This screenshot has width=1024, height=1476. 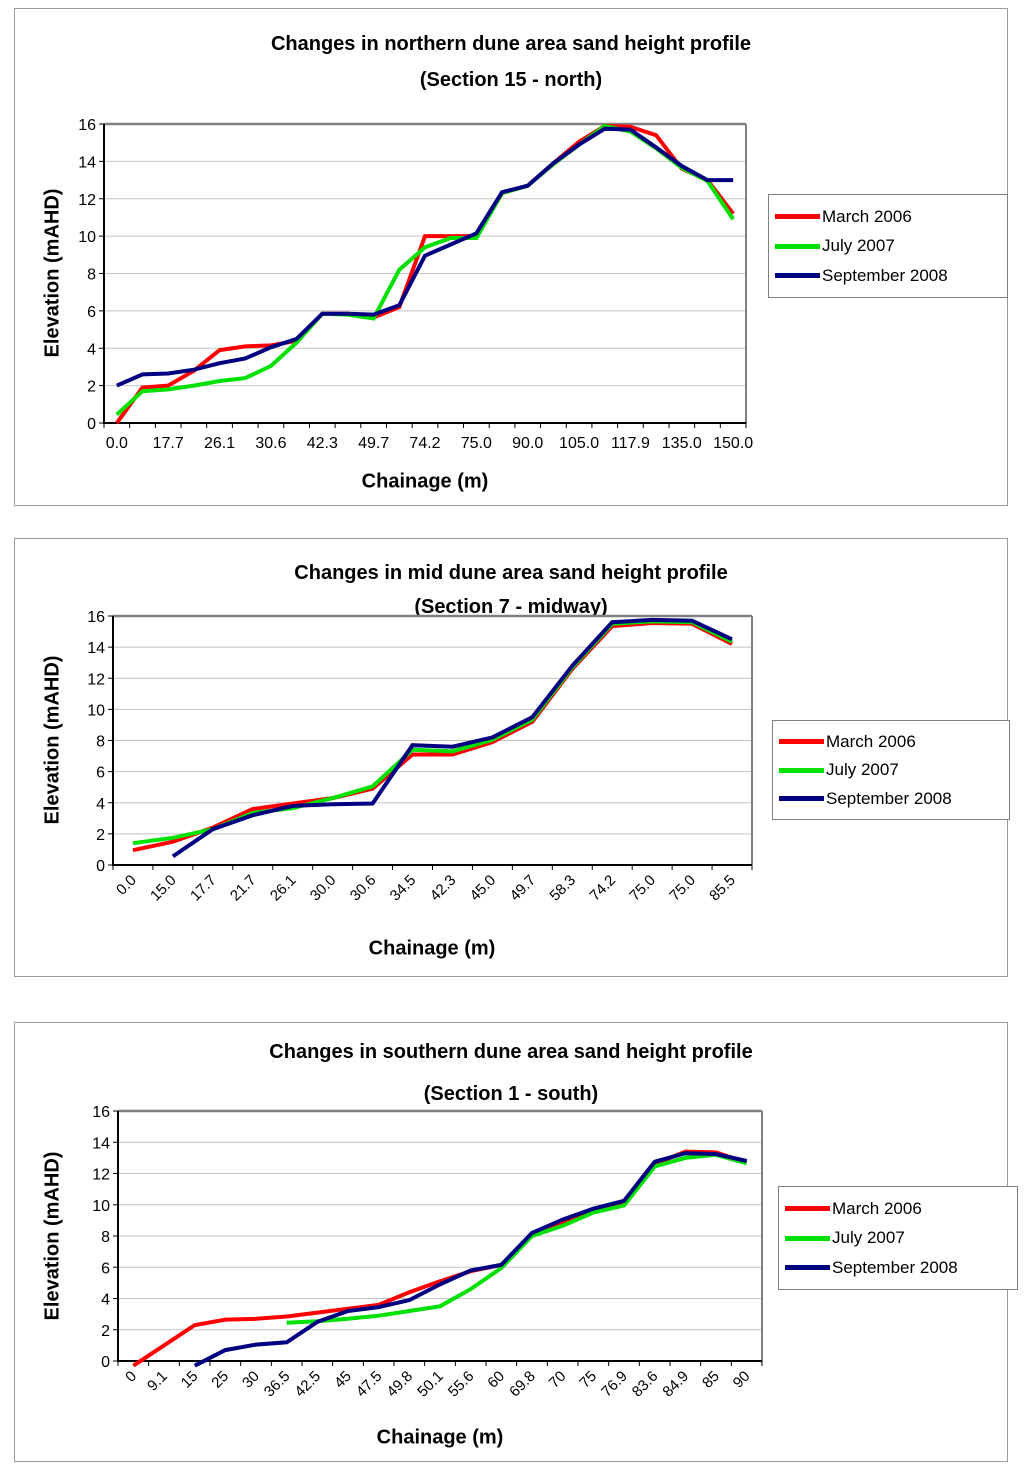 What do you see at coordinates (733, 443) in the screenshot?
I see `x-tick-label: 150.0` at bounding box center [733, 443].